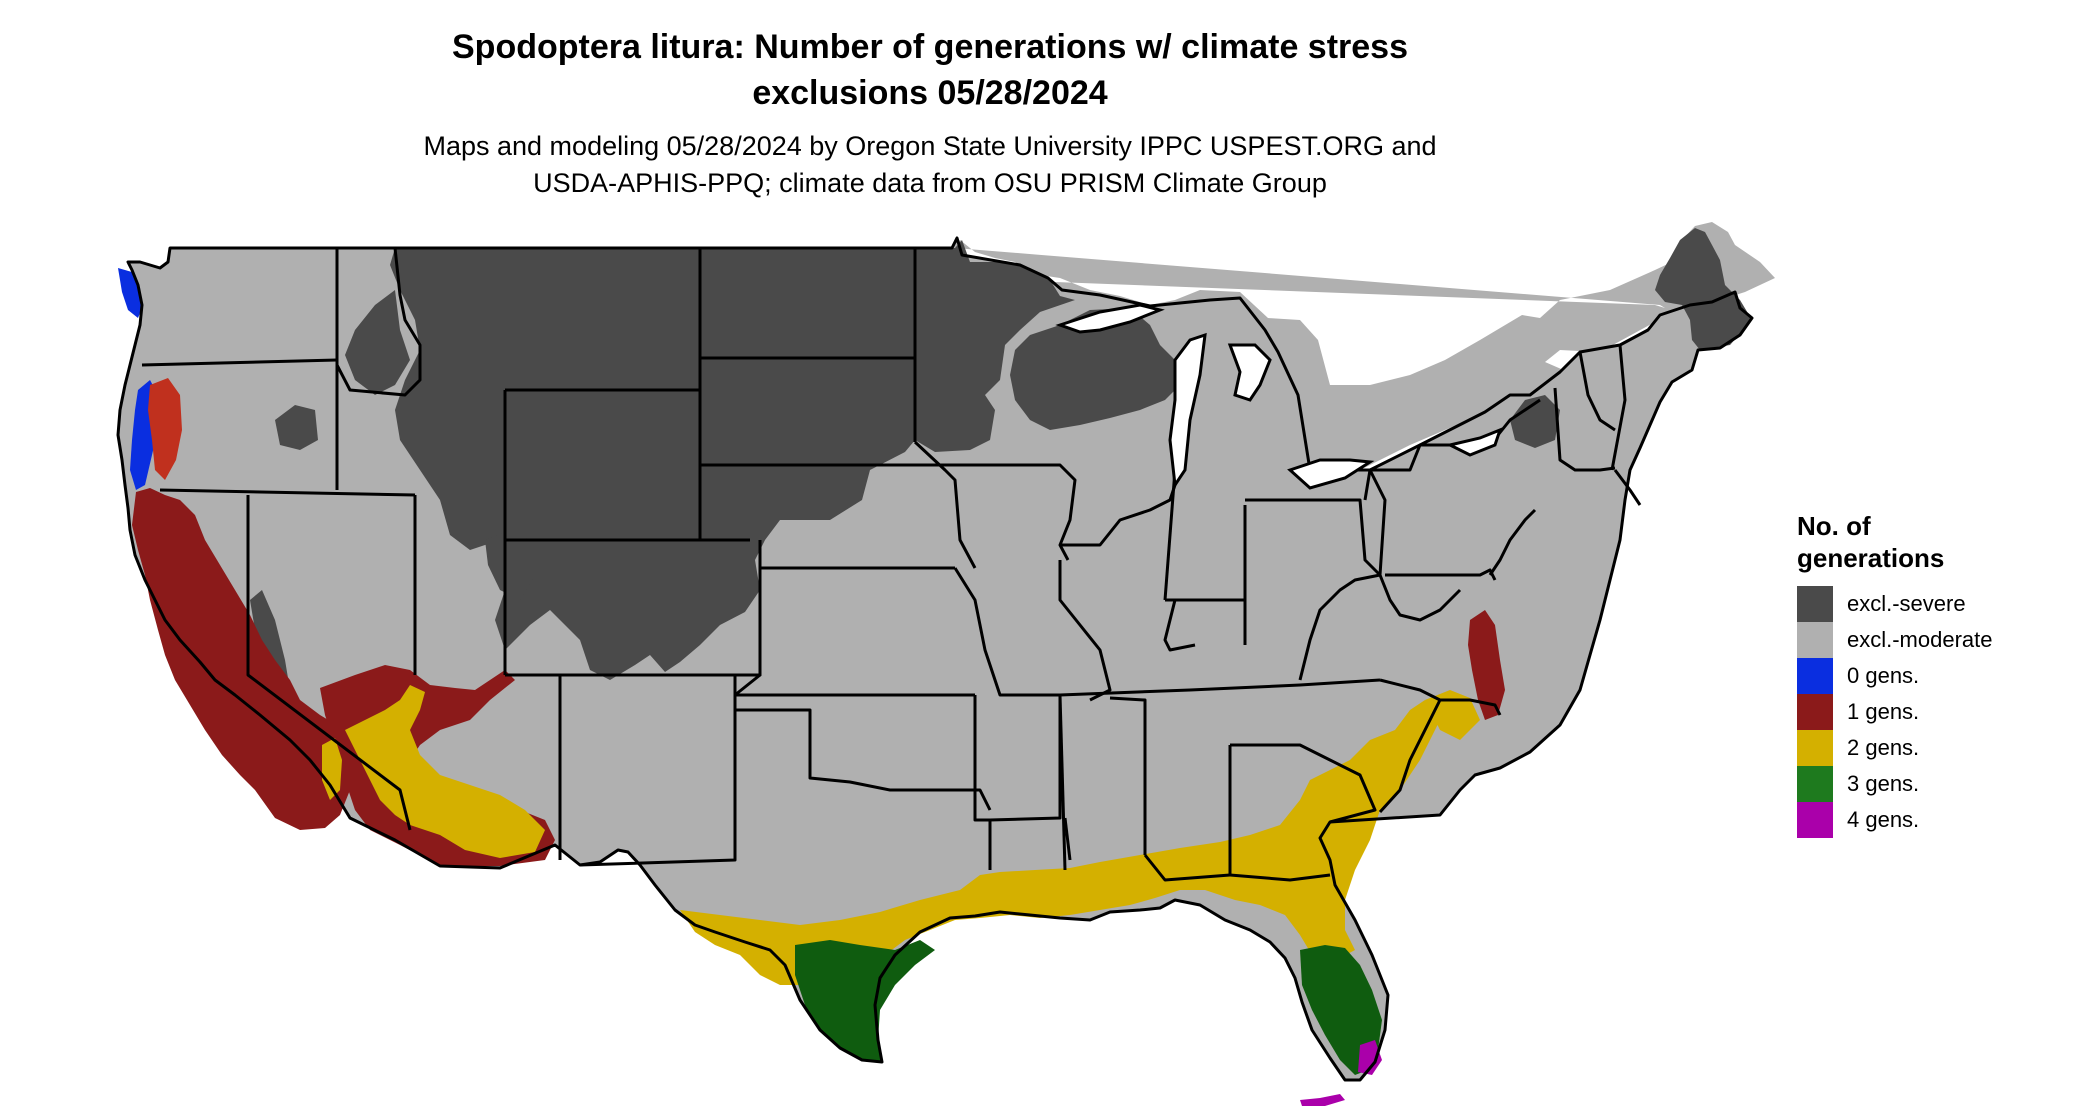 Image resolution: width=2100 pixels, height=1116 pixels. I want to click on region-two-gens-gulf, so click(1060, 842).